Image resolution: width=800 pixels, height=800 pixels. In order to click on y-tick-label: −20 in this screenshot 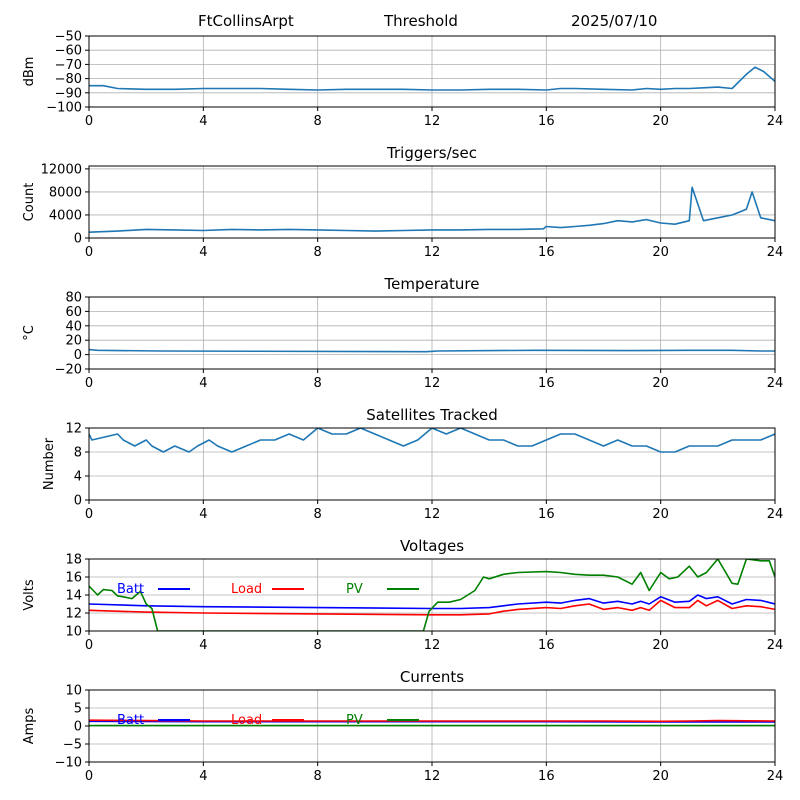, I will do `click(68, 370)`.